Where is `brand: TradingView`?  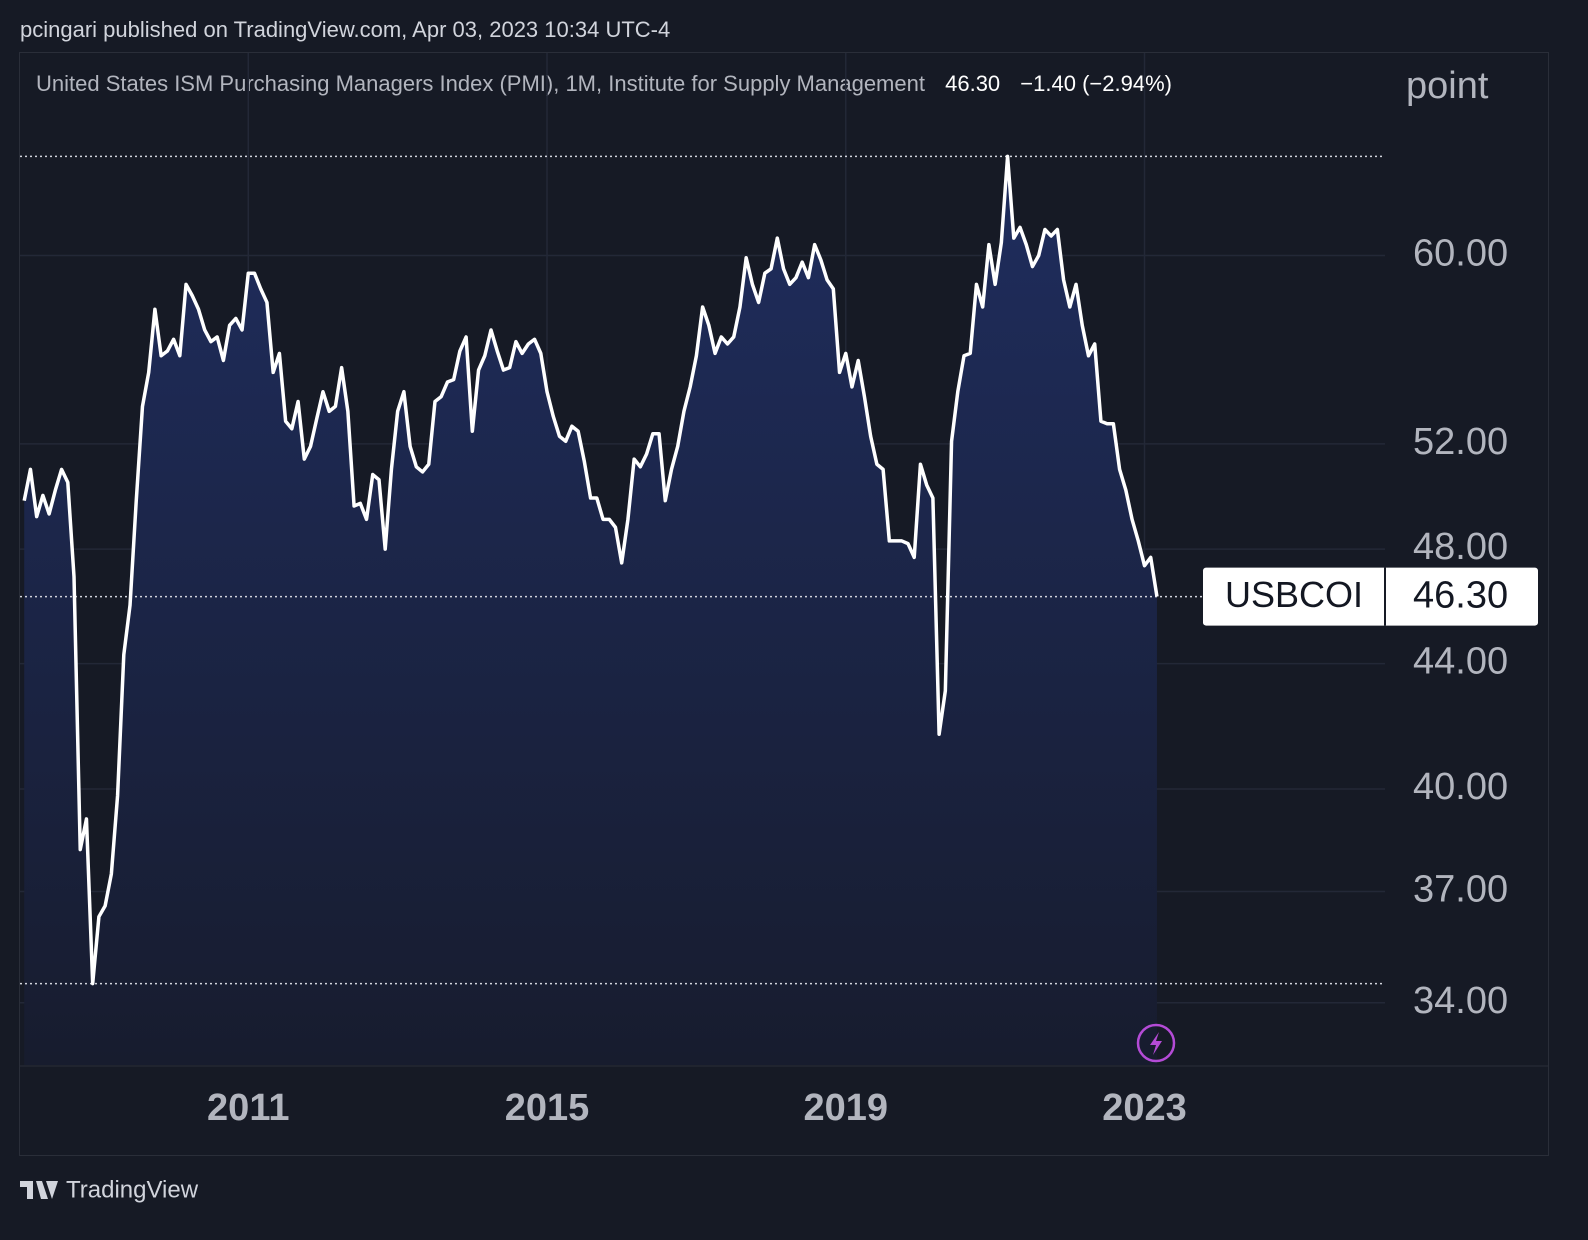
brand: TradingView is located at coordinates (109, 1189).